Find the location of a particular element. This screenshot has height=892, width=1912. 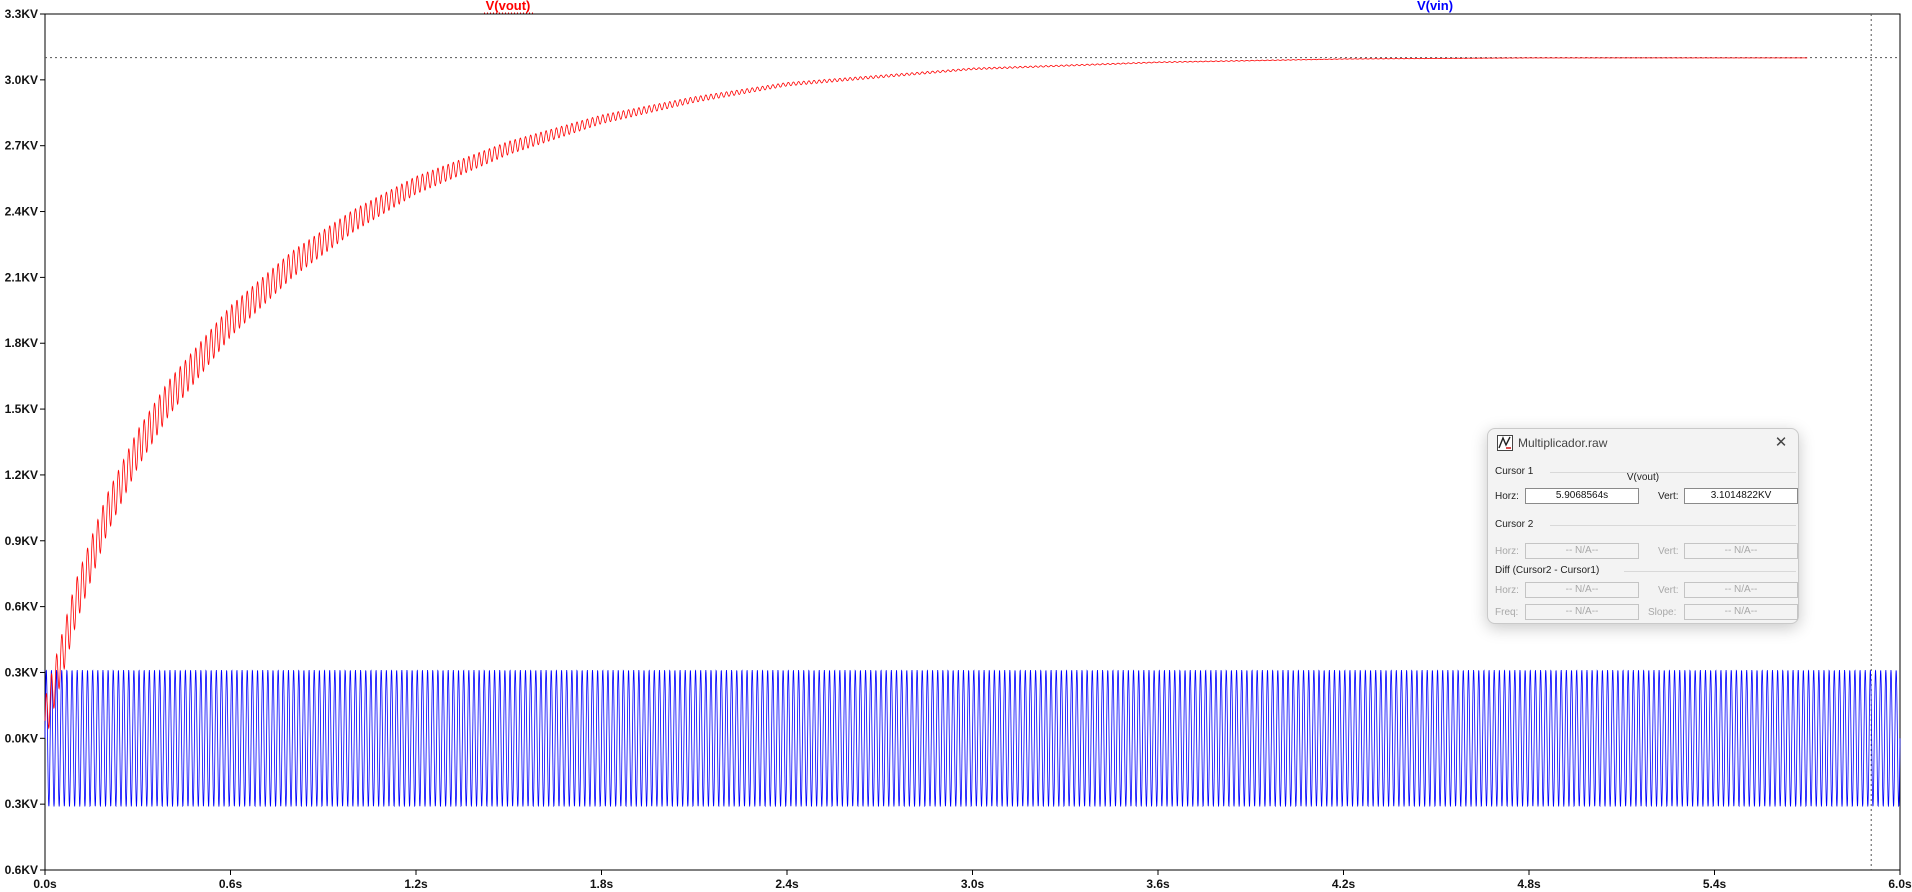

cursor2-horz-label: Horz: is located at coordinates (1507, 551).